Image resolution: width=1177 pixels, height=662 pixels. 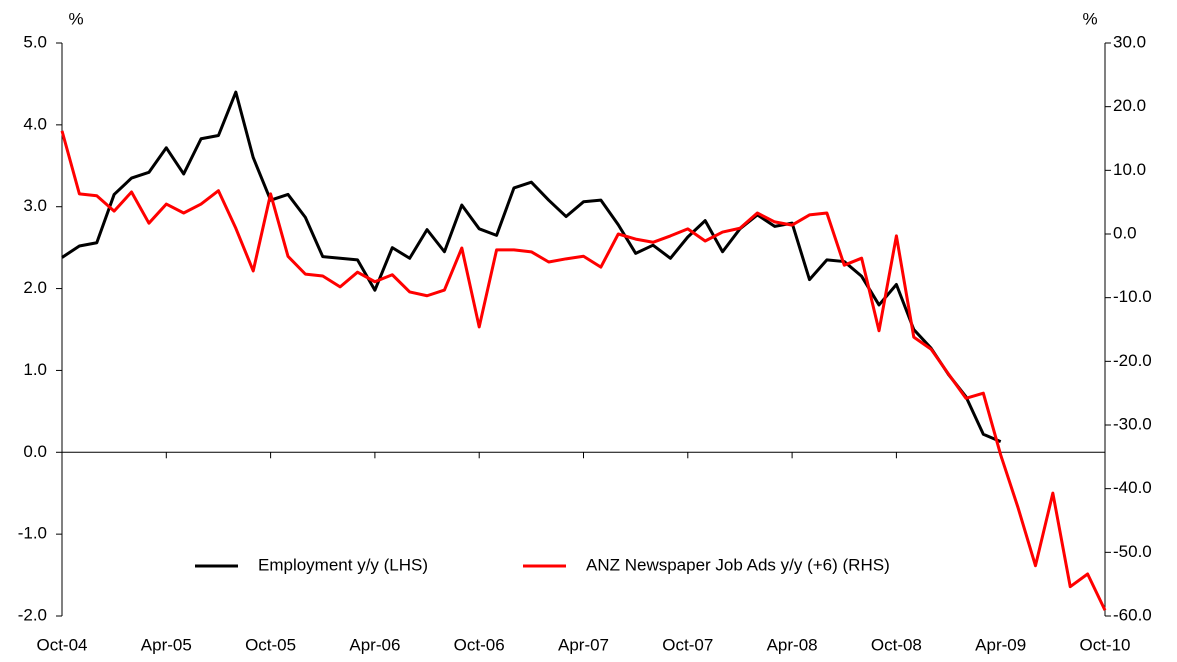 What do you see at coordinates (1132, 296) in the screenshot?
I see `y2-tick-label: -10.0` at bounding box center [1132, 296].